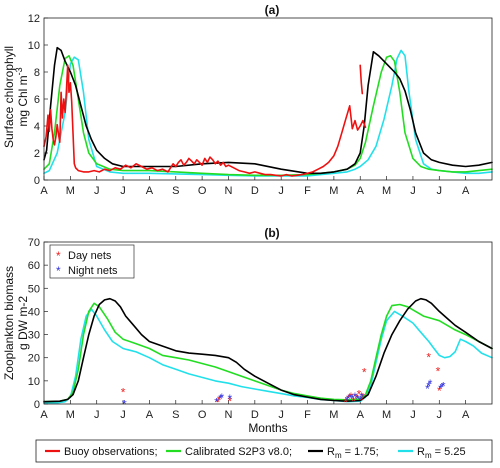 This screenshot has width=500, height=468. I want to click on panel-a-xtick-label-10: F, so click(307, 191).